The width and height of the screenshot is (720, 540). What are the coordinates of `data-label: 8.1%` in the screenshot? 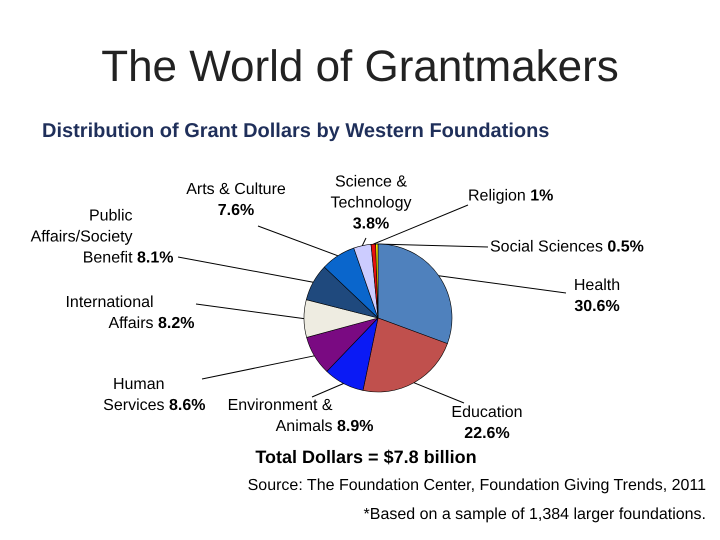 It's located at (155, 258).